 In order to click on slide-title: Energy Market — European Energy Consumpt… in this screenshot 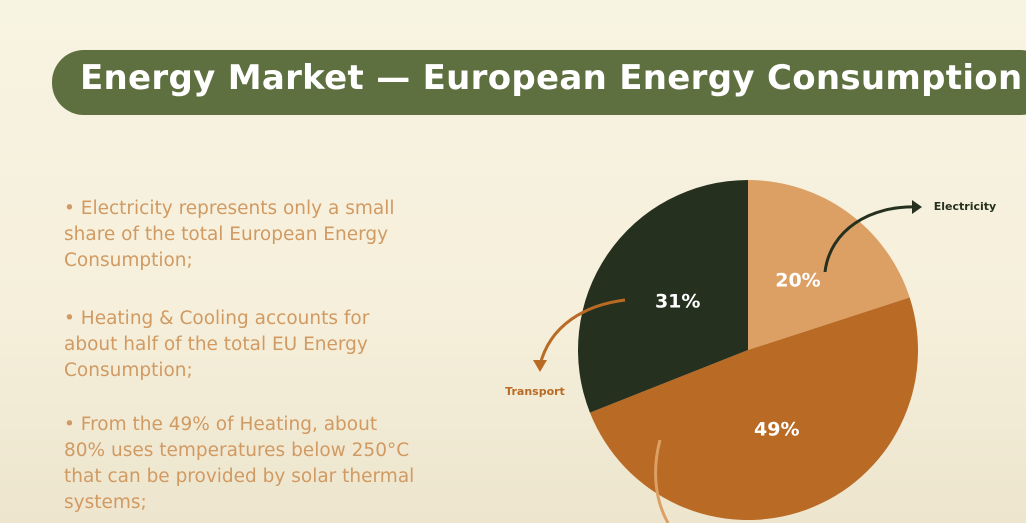, I will do `click(551, 78)`.